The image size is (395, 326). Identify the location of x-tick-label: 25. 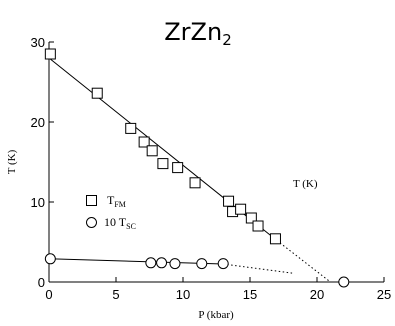
(384, 294).